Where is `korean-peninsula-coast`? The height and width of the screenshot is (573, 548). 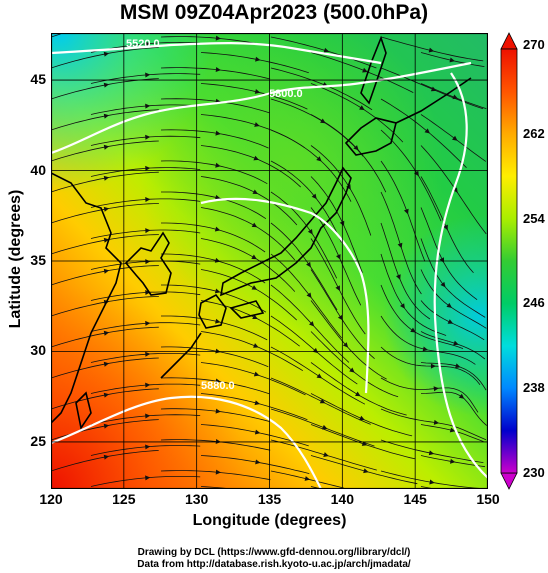 korean-peninsula-coast is located at coordinates (148, 263).